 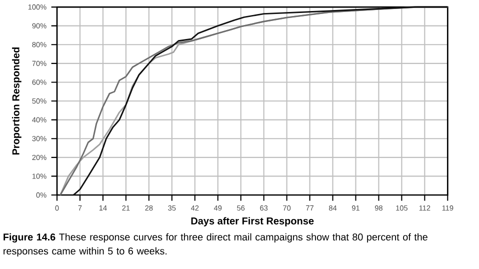 What do you see at coordinates (17, 101) in the screenshot?
I see `y-axis-title: Proportion Responded` at bounding box center [17, 101].